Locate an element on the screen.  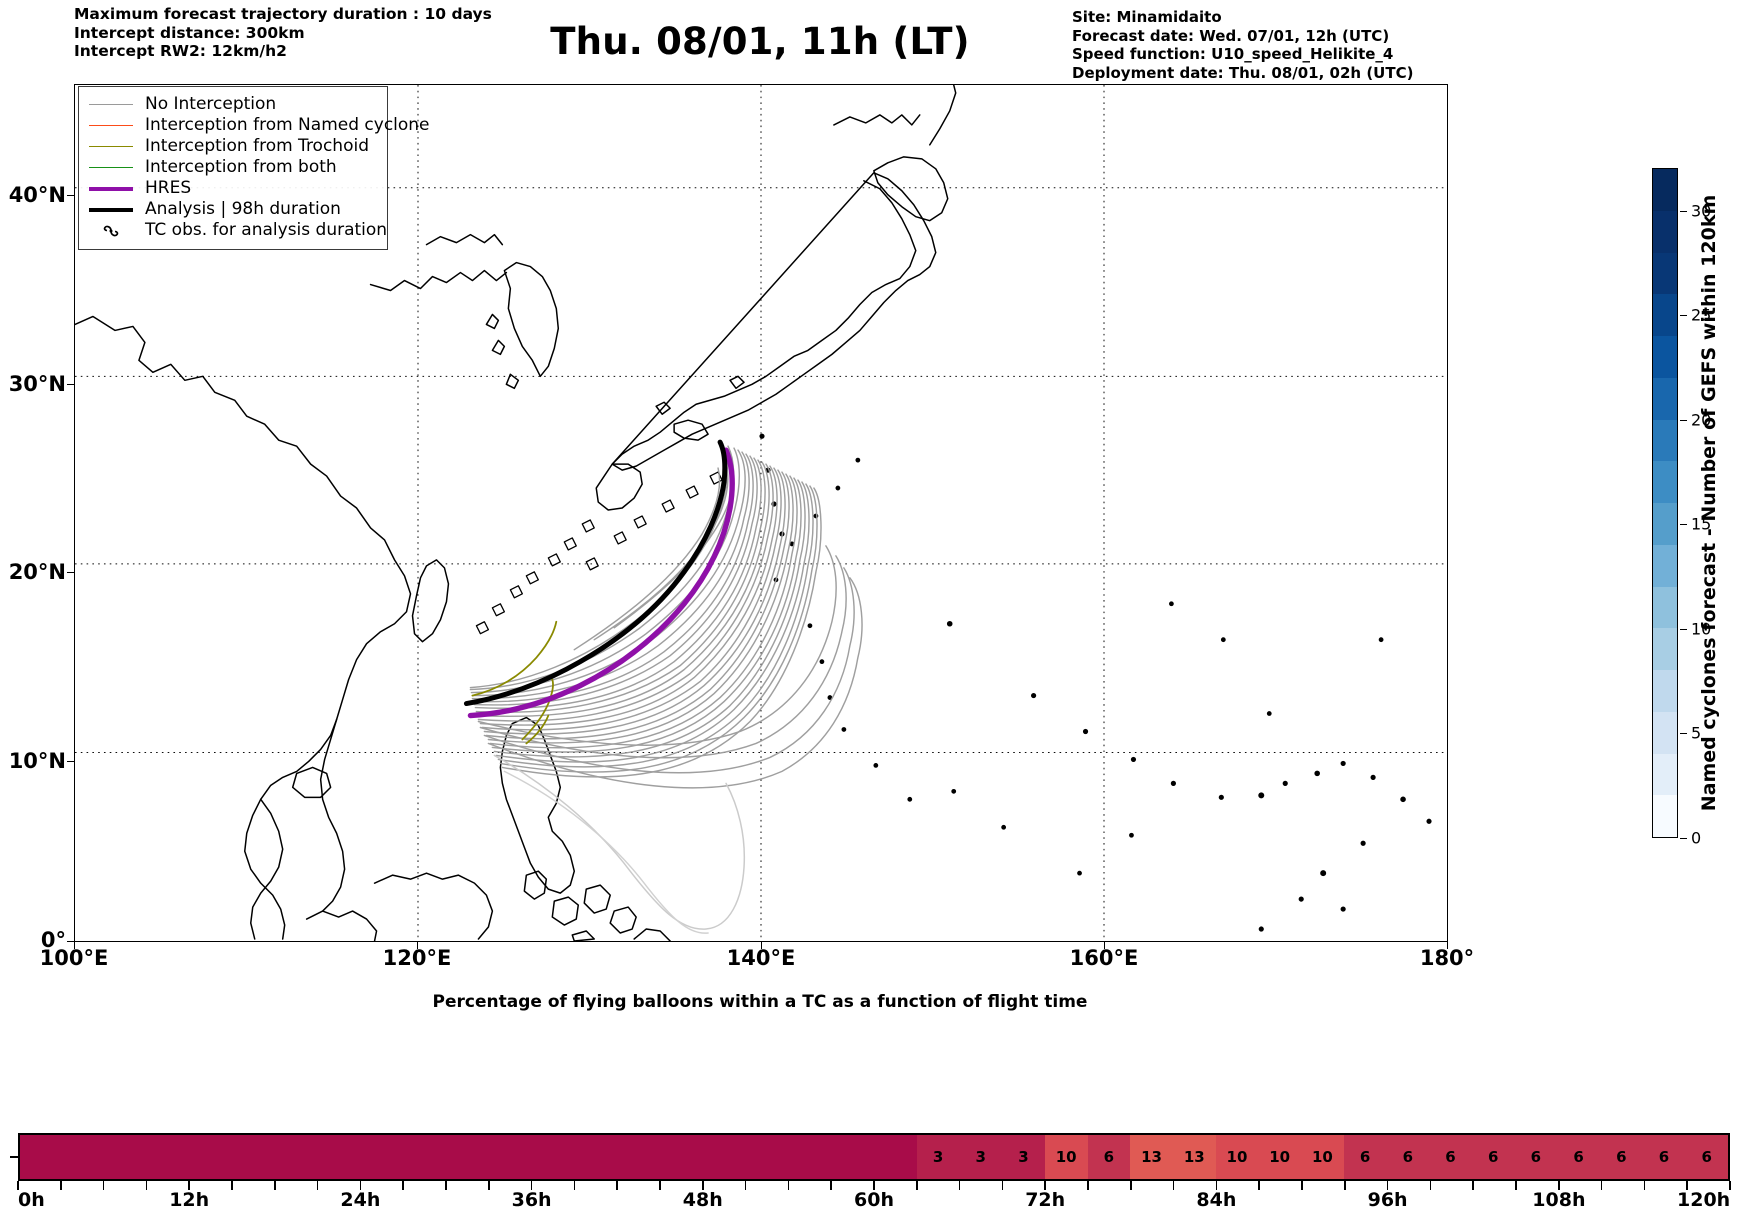
y-label-0: 0° is located at coordinates (53, 940).